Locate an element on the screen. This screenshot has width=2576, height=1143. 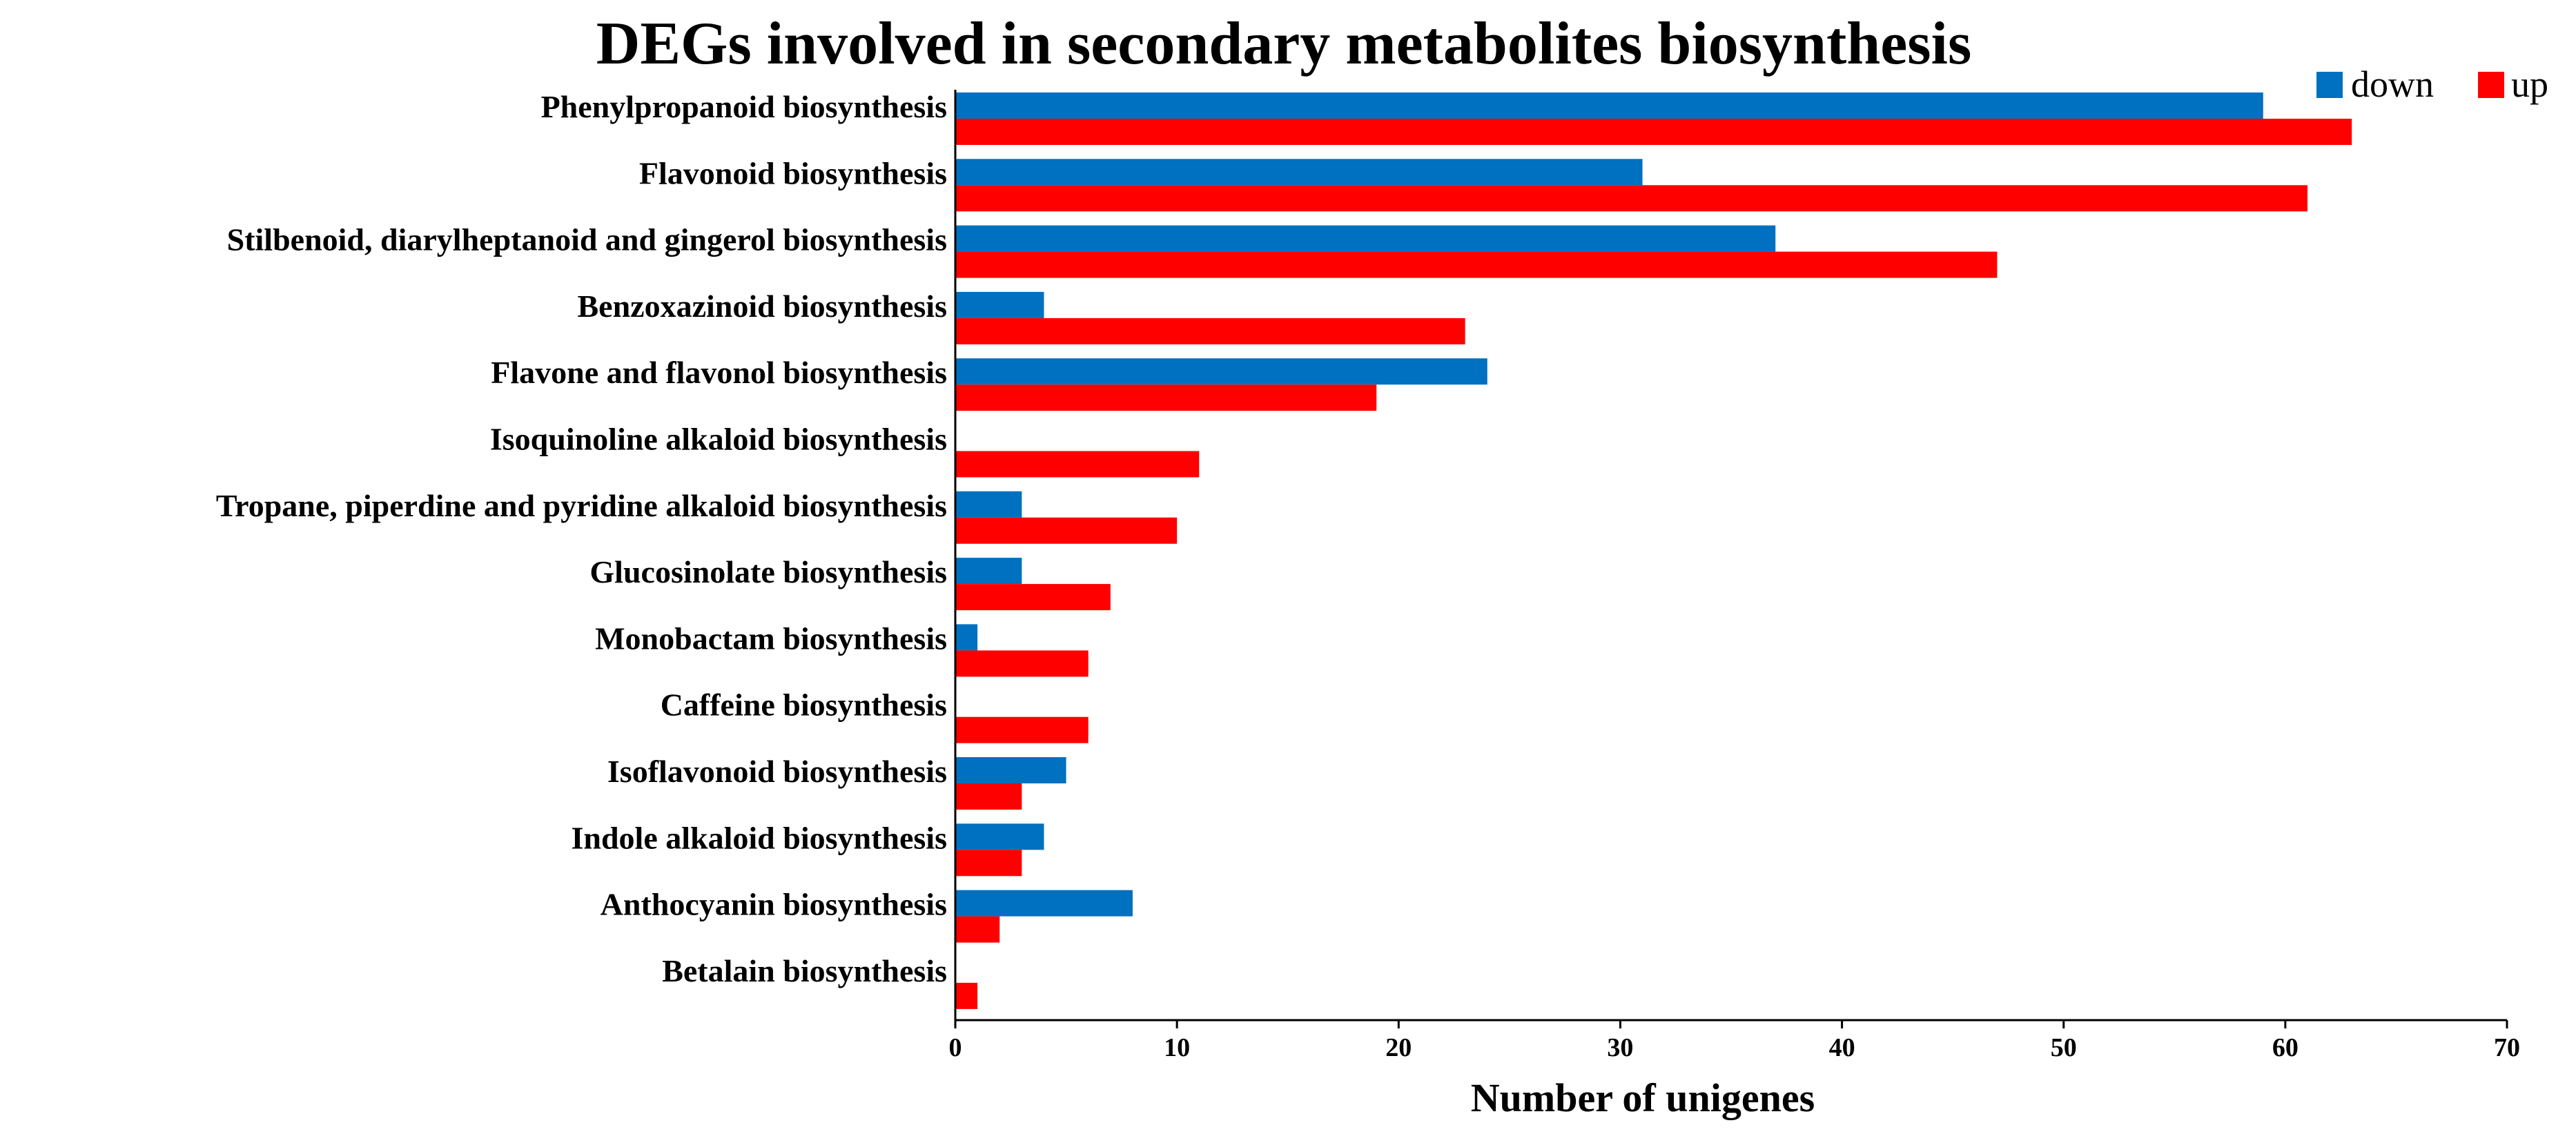
x-tick-label: 20 is located at coordinates (1398, 1047).